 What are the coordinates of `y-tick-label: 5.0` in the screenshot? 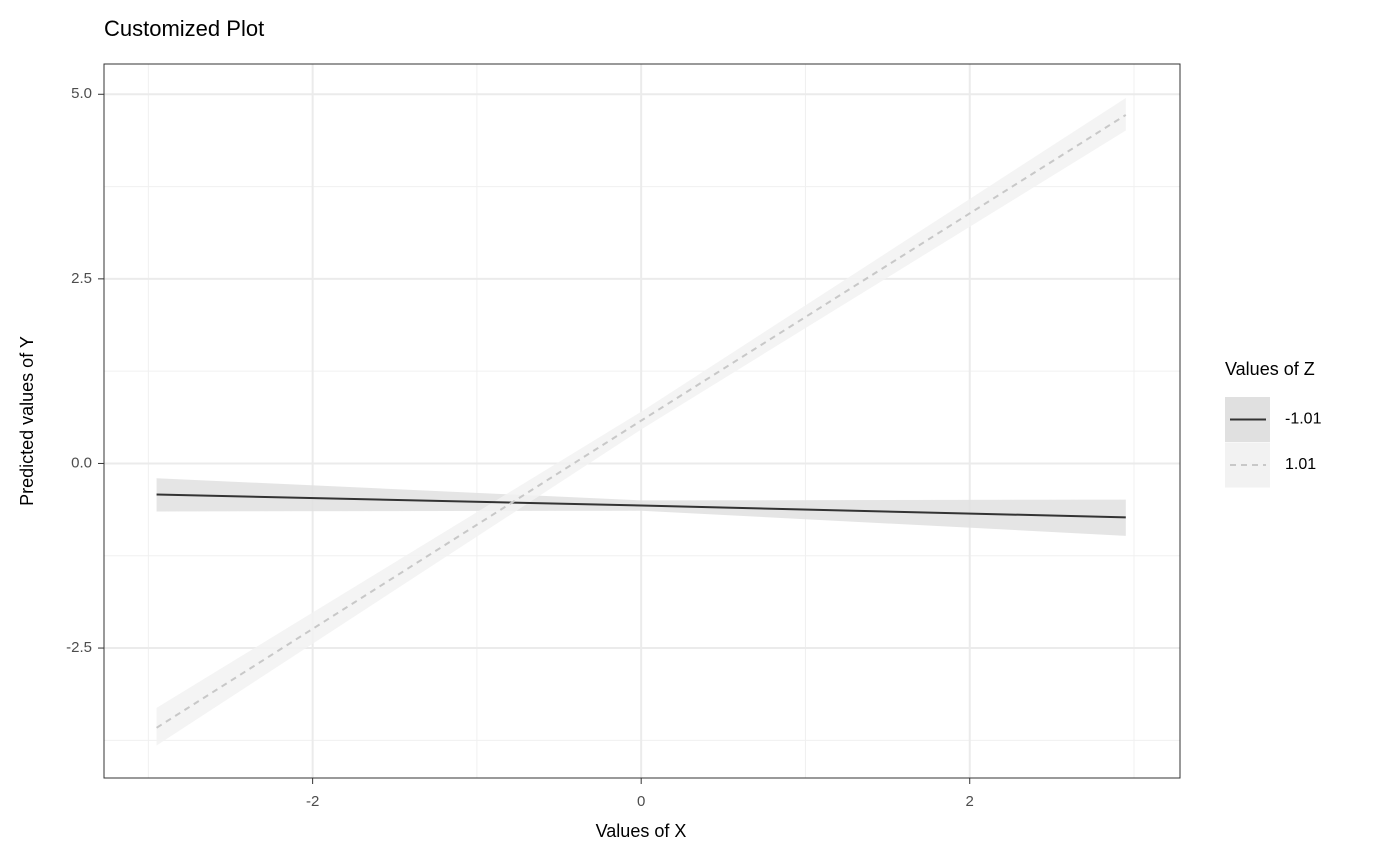 It's located at (81, 93).